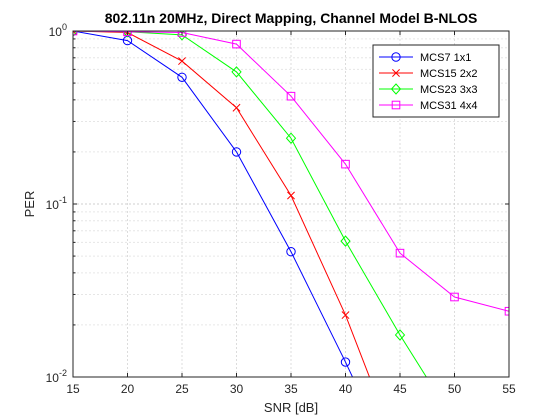 This screenshot has width=560, height=420. I want to click on x-tick-label: 20, so click(128, 389).